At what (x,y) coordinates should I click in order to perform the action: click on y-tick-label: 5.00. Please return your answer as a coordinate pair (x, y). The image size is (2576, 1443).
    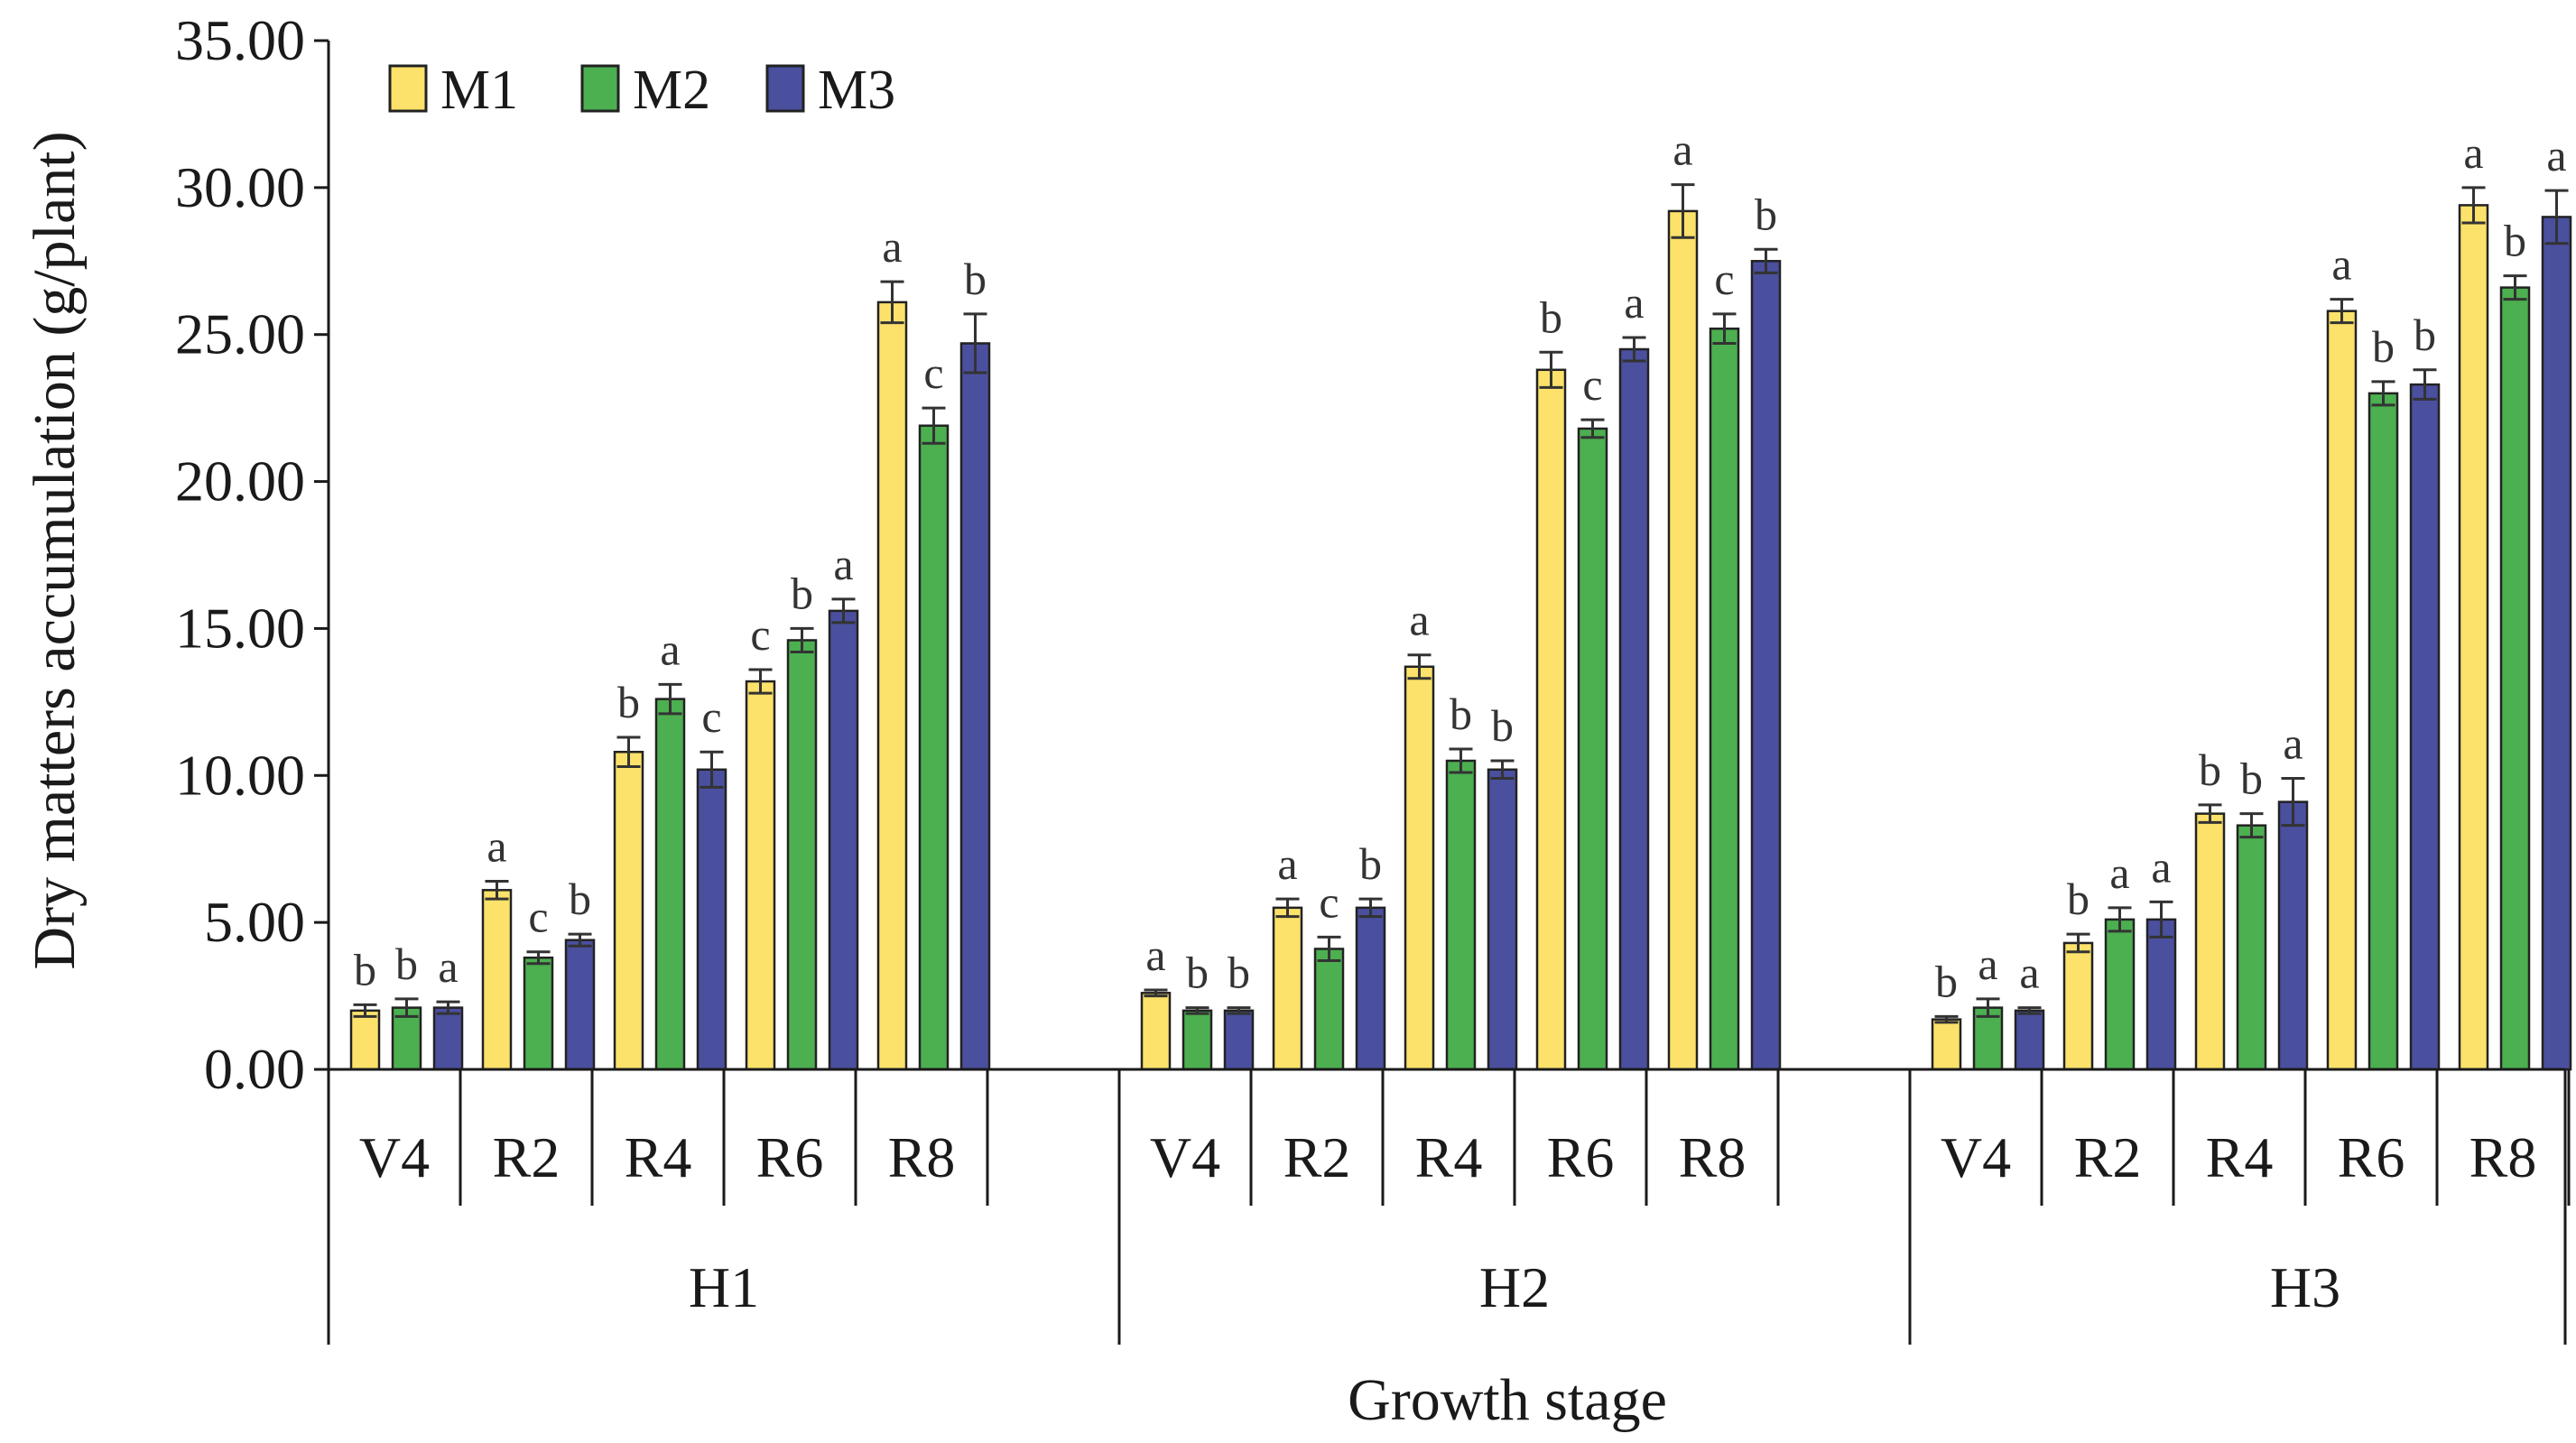
    Looking at the image, I should click on (254, 922).